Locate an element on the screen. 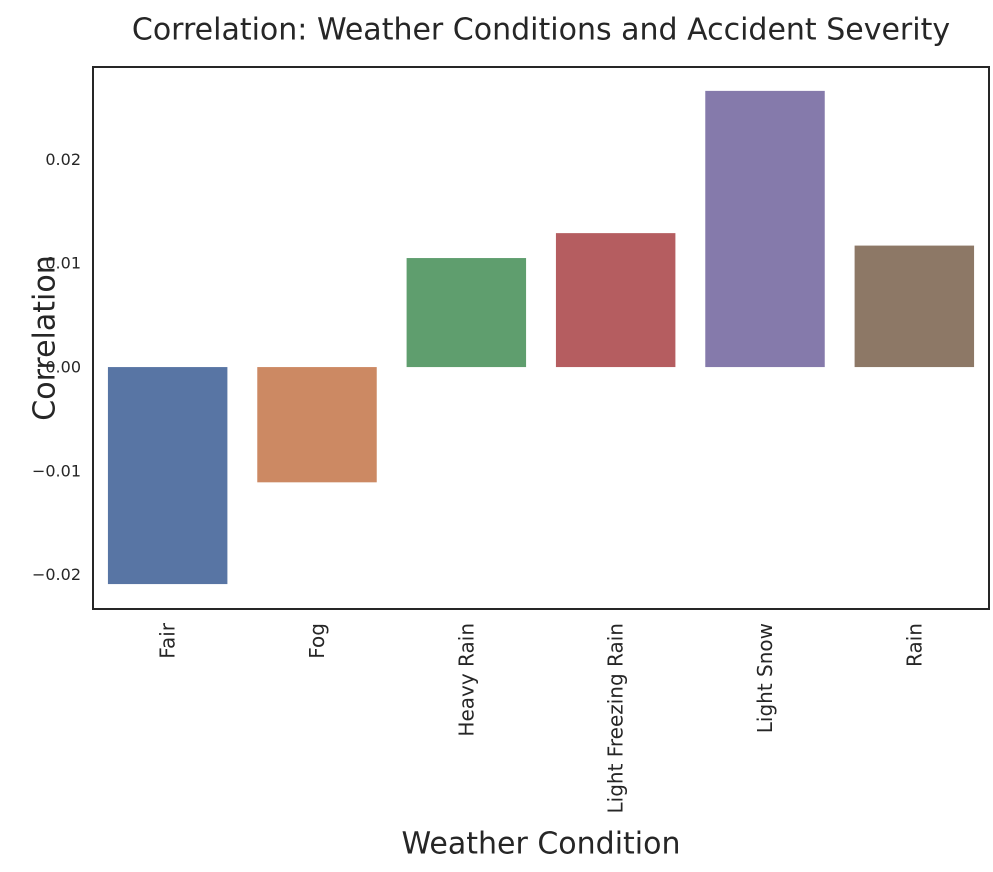 Image resolution: width=993 pixels, height=872 pixels. bar-heavy-rain is located at coordinates (466, 313).